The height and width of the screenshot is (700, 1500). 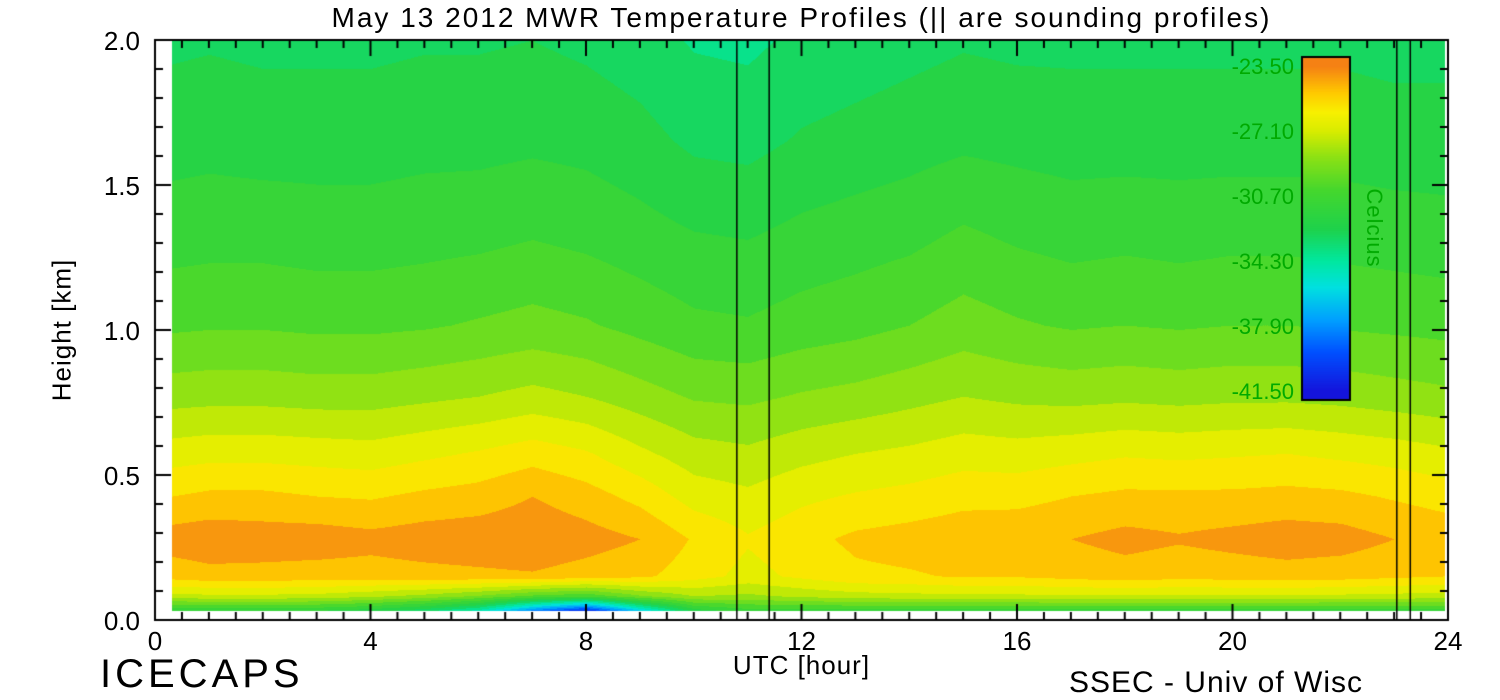 I want to click on x-tick-label: 4, so click(x=370, y=641).